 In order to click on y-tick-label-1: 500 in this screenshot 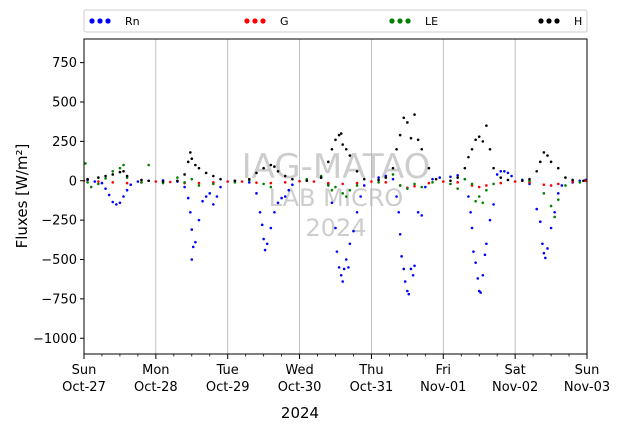, I will do `click(64, 103)`.